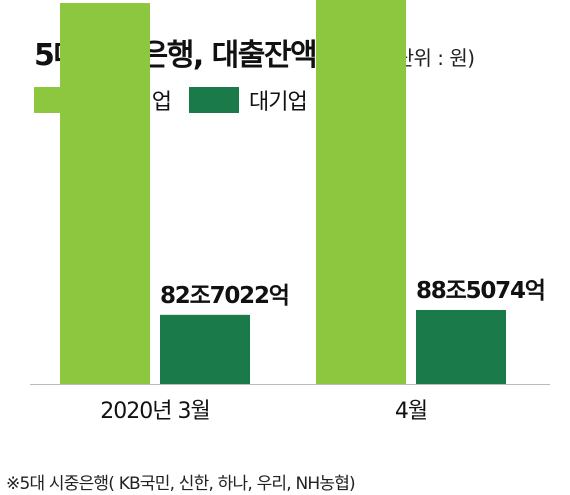 Image resolution: width=570 pixels, height=495 pixels. I want to click on data-label-large-0: 82조7022억, so click(224, 296).